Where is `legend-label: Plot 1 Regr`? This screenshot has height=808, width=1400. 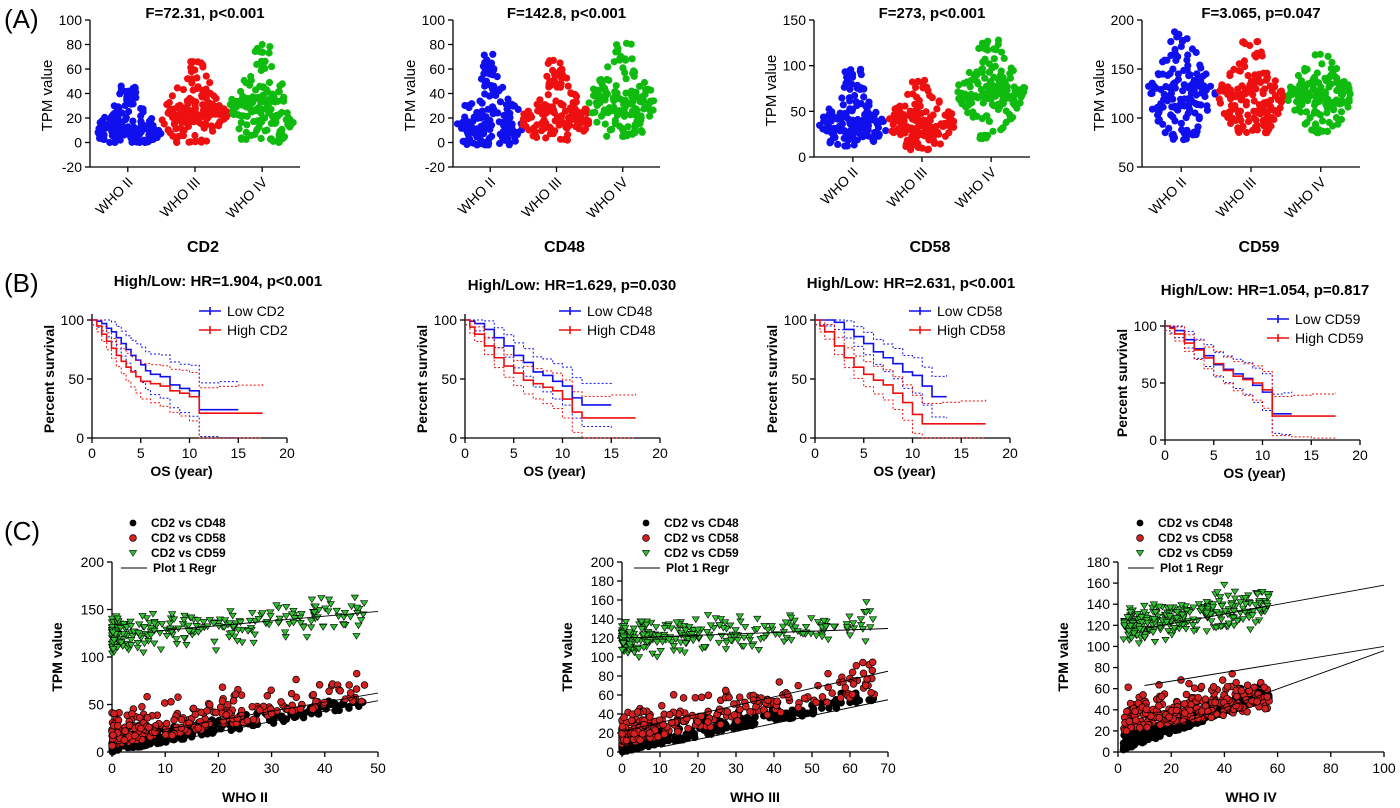
legend-label: Plot 1 Regr is located at coordinates (185, 568).